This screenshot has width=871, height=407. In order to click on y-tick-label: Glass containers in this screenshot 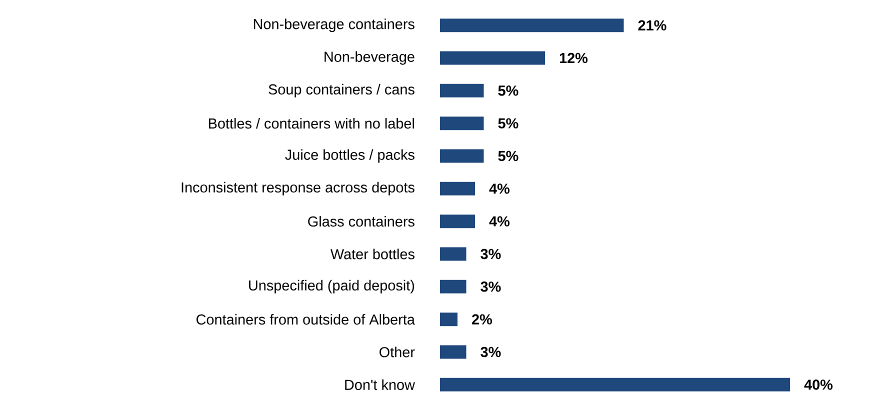, I will do `click(361, 221)`.